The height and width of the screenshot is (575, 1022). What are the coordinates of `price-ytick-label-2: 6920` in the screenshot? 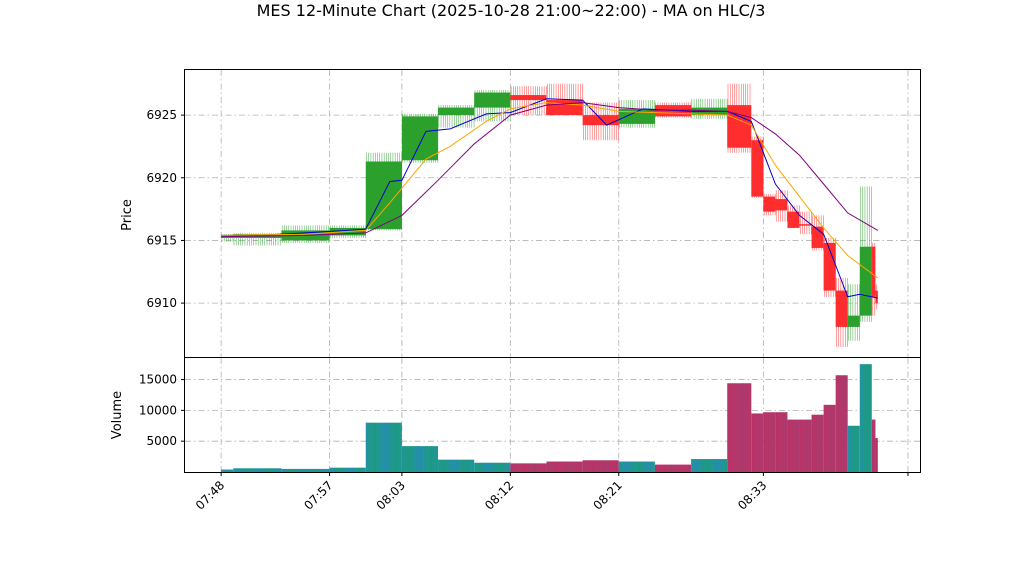 It's located at (161, 178).